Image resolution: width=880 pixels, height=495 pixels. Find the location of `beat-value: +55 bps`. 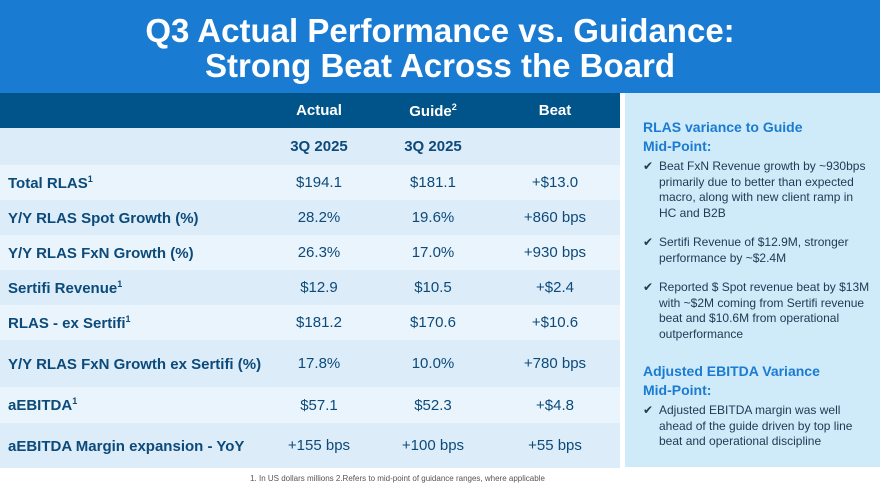

beat-value: +55 bps is located at coordinates (555, 445).